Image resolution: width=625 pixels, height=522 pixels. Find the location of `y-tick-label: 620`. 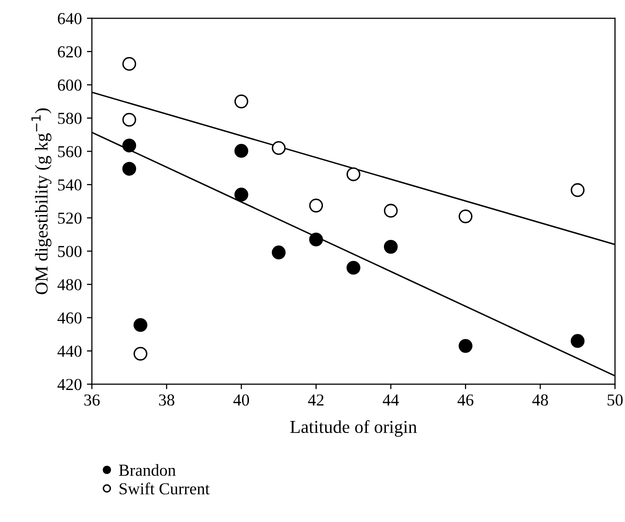

y-tick-label: 620 is located at coordinates (70, 52).